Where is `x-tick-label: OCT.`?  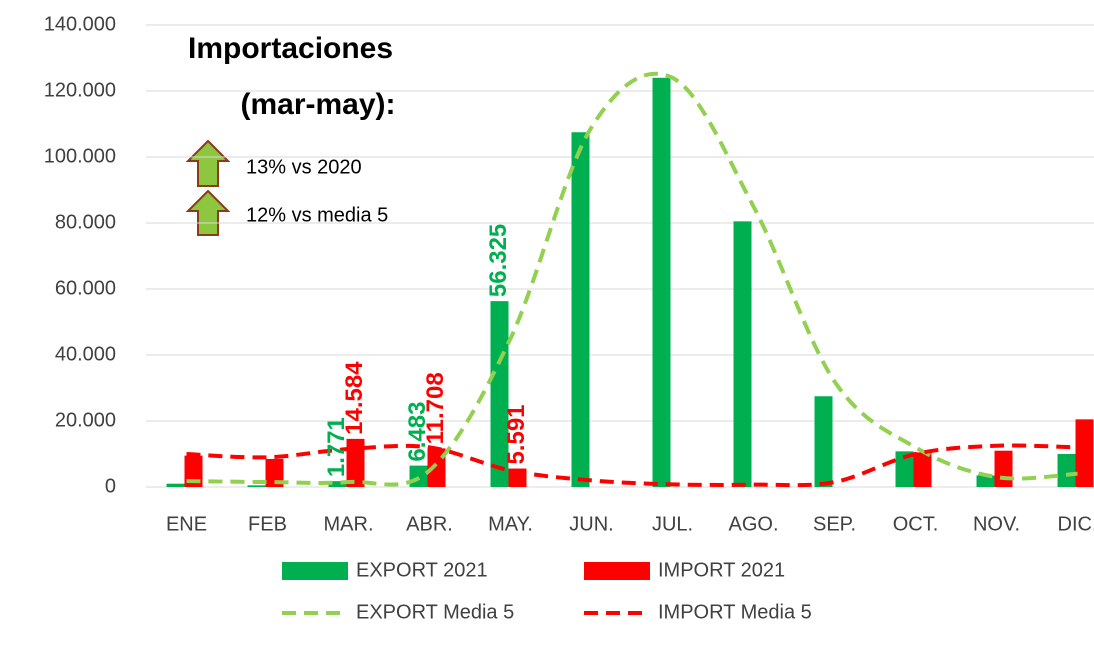 x-tick-label: OCT. is located at coordinates (916, 524).